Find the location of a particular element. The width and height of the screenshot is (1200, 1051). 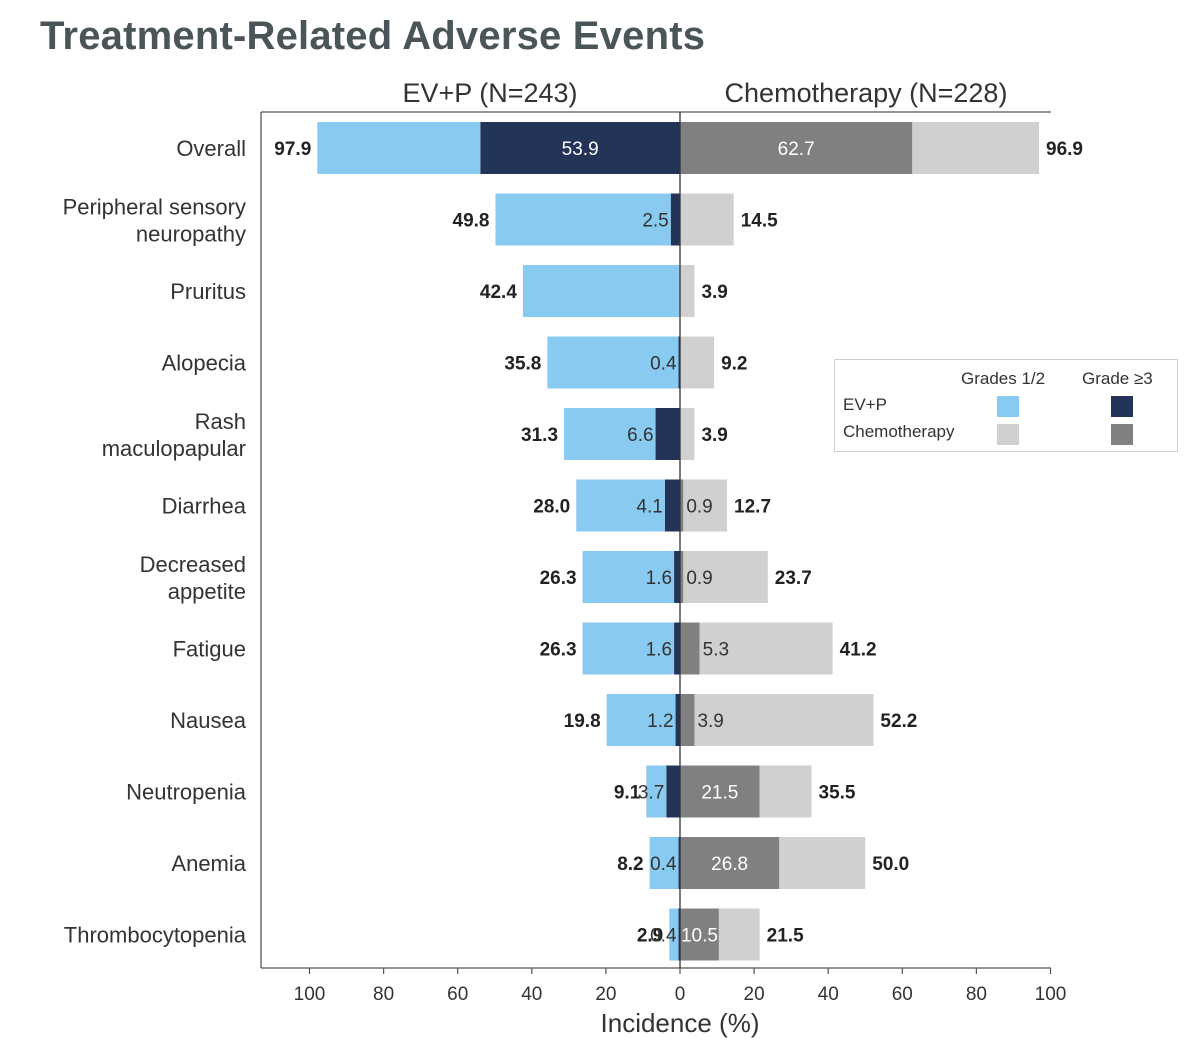

label-chemo-grade3-thrombocytopenia: 10.5 is located at coordinates (699, 936).